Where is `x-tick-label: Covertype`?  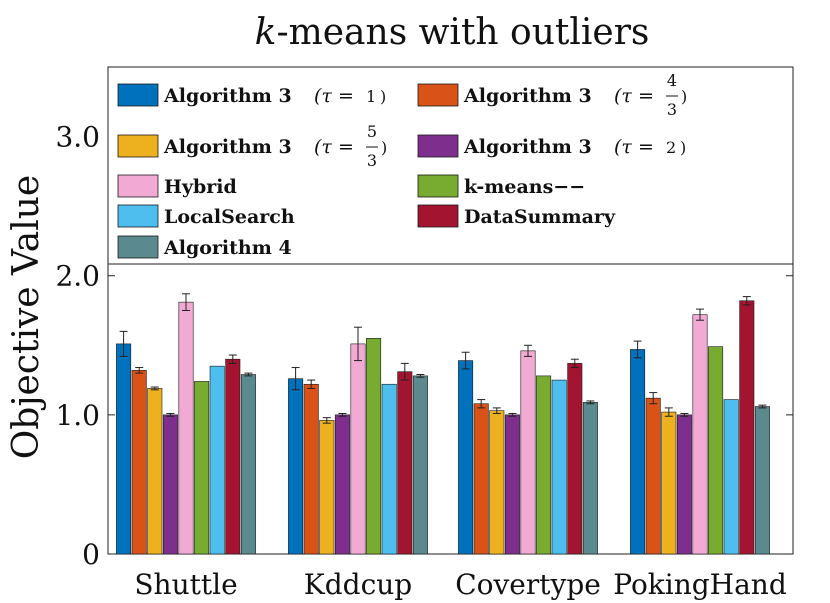 x-tick-label: Covertype is located at coordinates (528, 584).